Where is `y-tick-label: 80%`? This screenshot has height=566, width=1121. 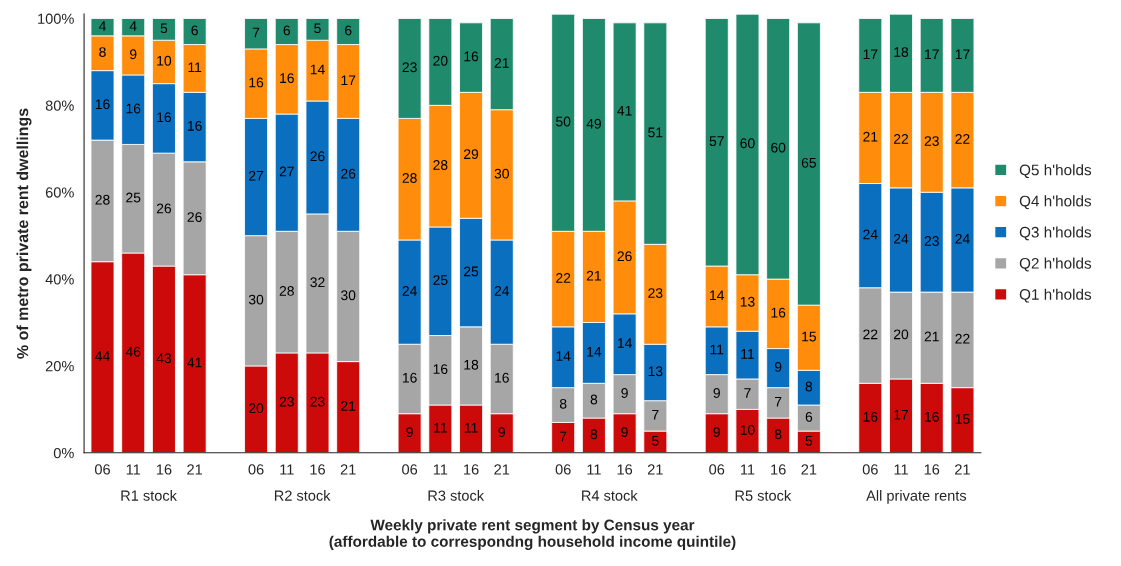 y-tick-label: 80% is located at coordinates (59, 105).